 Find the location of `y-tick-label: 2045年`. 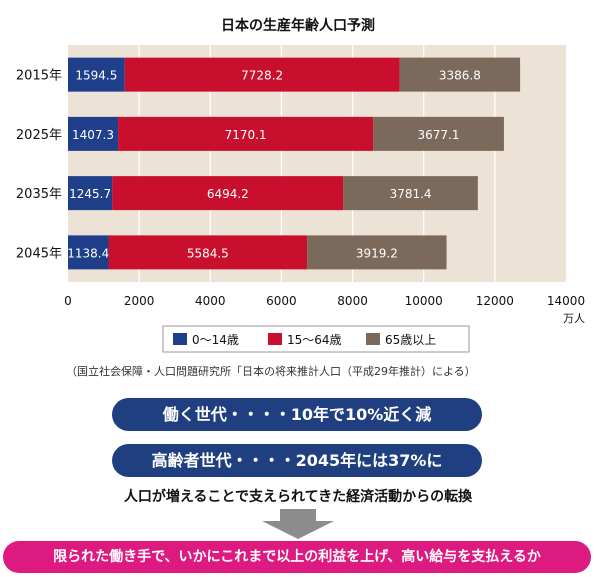

y-tick-label: 2045年 is located at coordinates (39, 253).